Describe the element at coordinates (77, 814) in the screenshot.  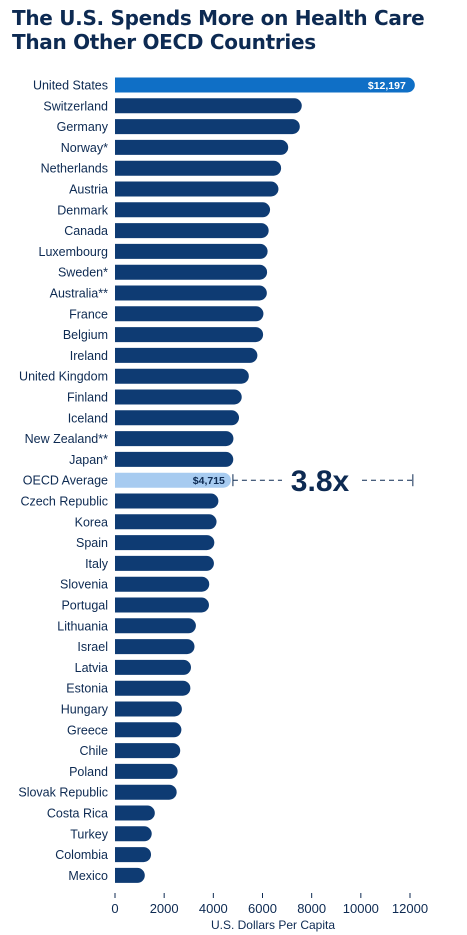
I see `category-label: Costa Rica` at that location.